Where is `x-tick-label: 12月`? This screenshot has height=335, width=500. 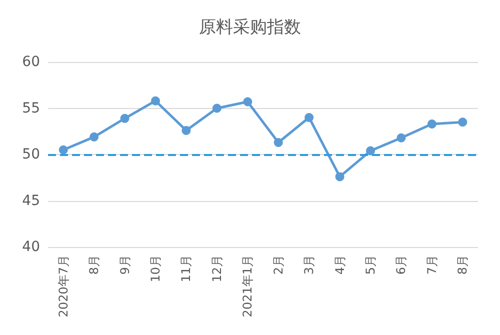
x-tick-label: 12月 is located at coordinates (217, 268).